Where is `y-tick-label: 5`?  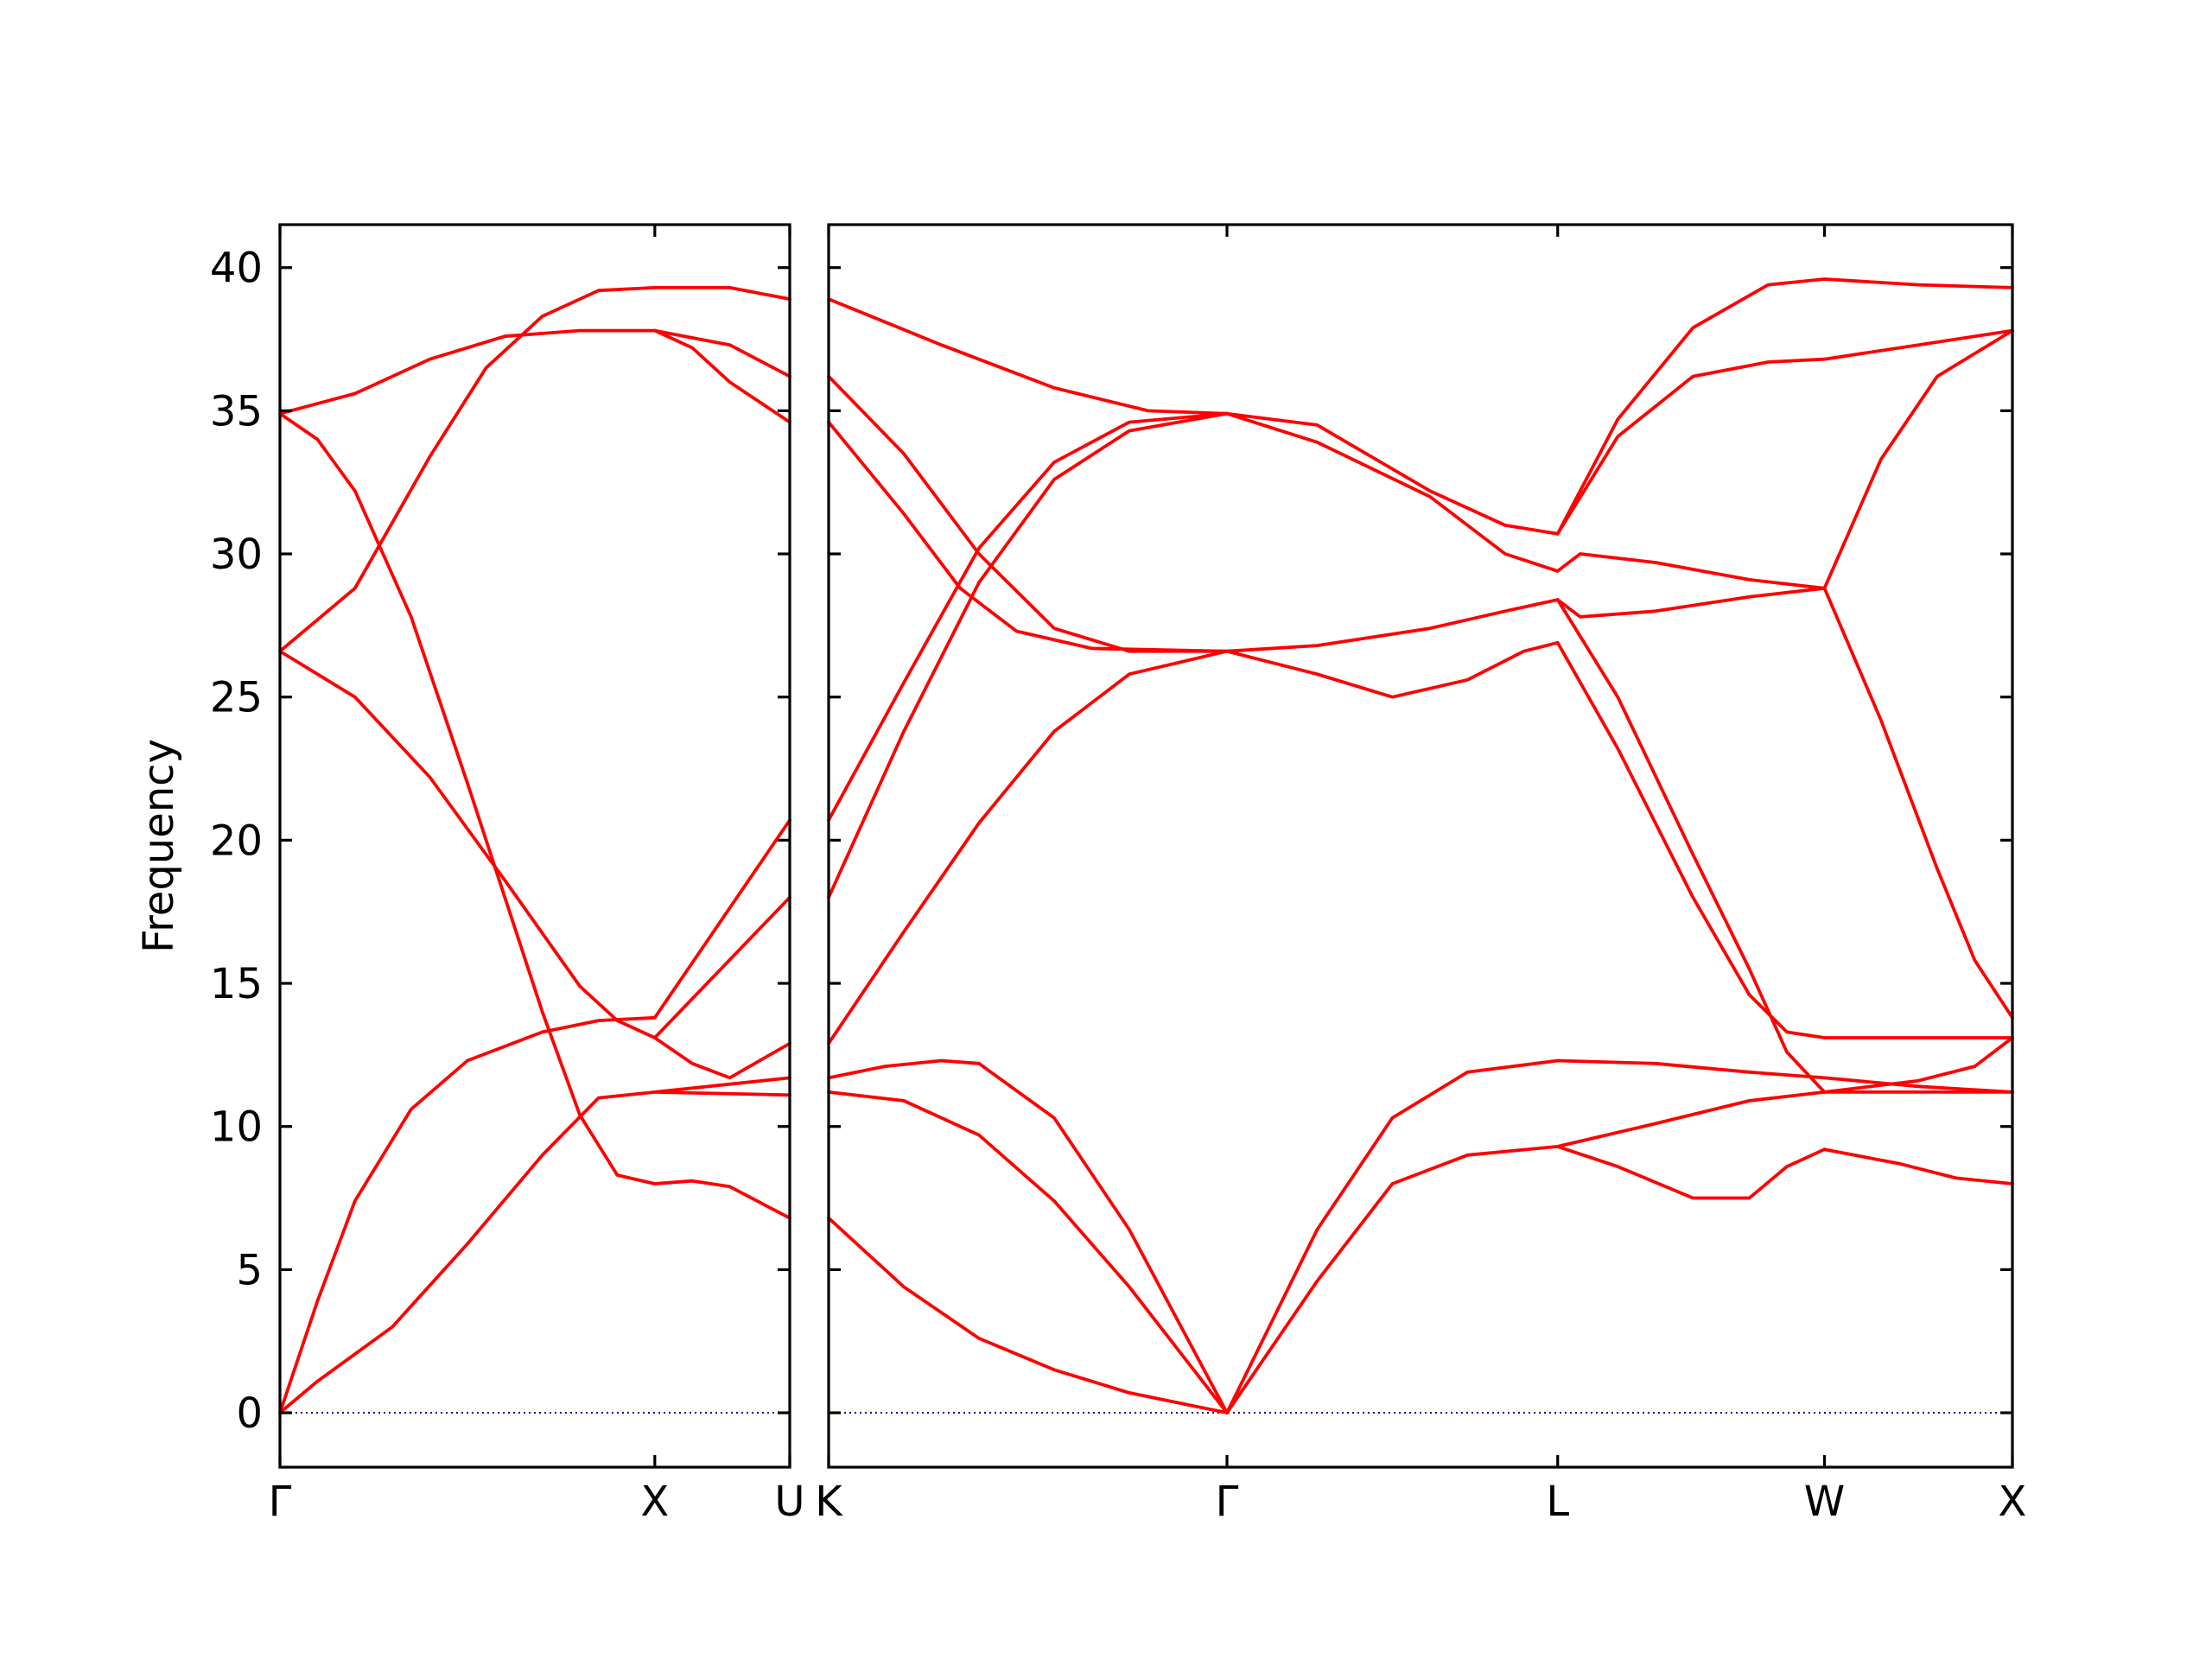 y-tick-label: 5 is located at coordinates (249, 1270).